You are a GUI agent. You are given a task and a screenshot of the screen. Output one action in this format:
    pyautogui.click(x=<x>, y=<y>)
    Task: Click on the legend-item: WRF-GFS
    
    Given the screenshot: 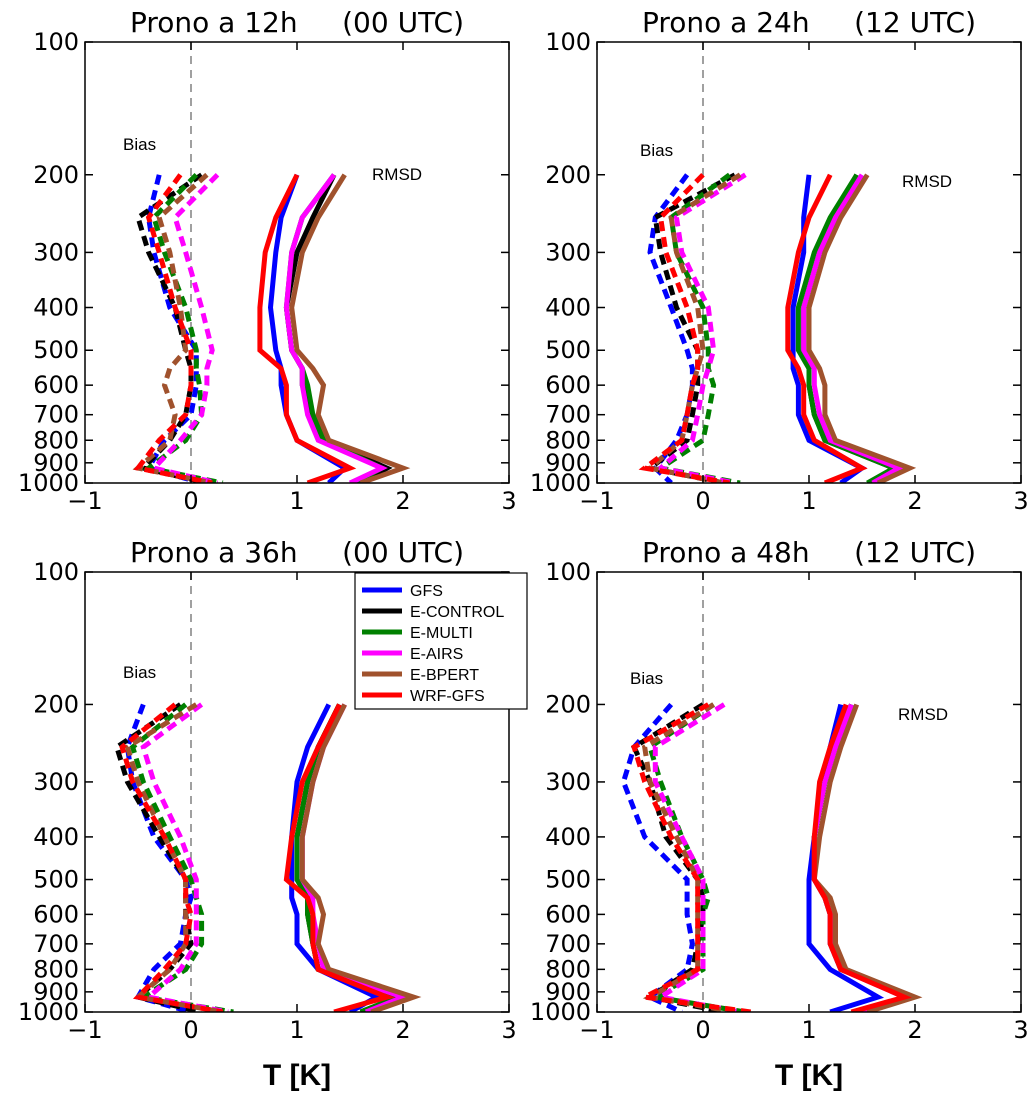 What is the action you would take?
    pyautogui.click(x=423, y=696)
    